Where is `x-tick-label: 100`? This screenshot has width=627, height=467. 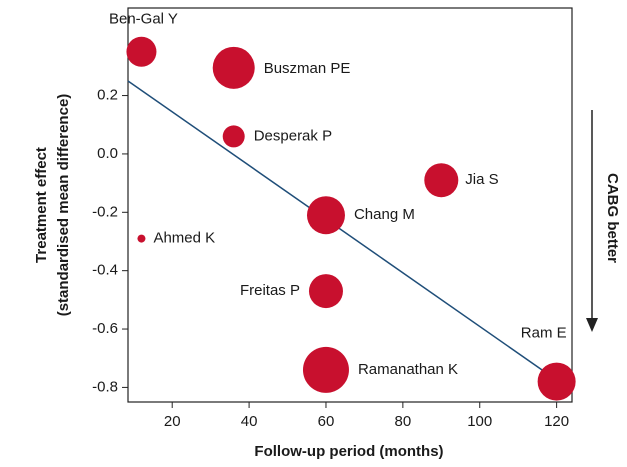
x-tick-label: 100 is located at coordinates (479, 421).